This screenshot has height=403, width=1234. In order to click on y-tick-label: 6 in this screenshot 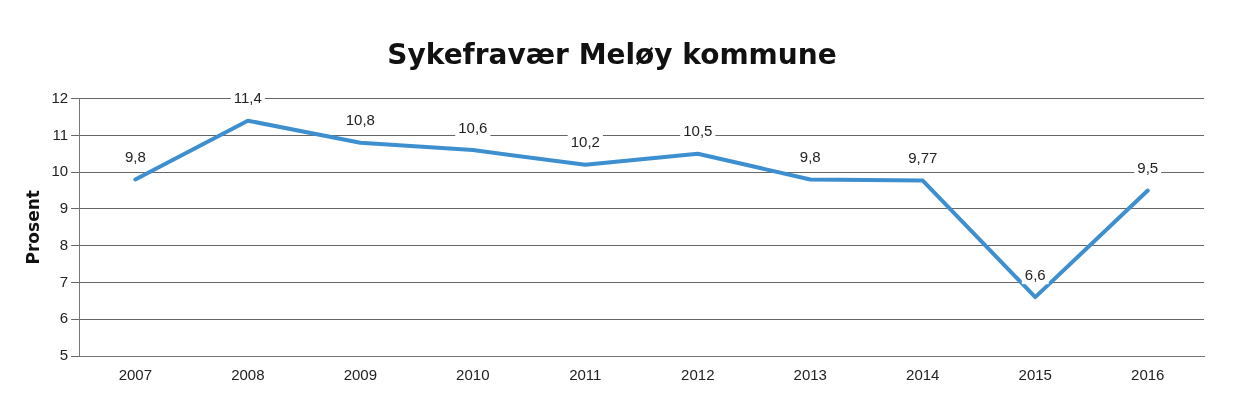, I will do `click(64, 318)`.